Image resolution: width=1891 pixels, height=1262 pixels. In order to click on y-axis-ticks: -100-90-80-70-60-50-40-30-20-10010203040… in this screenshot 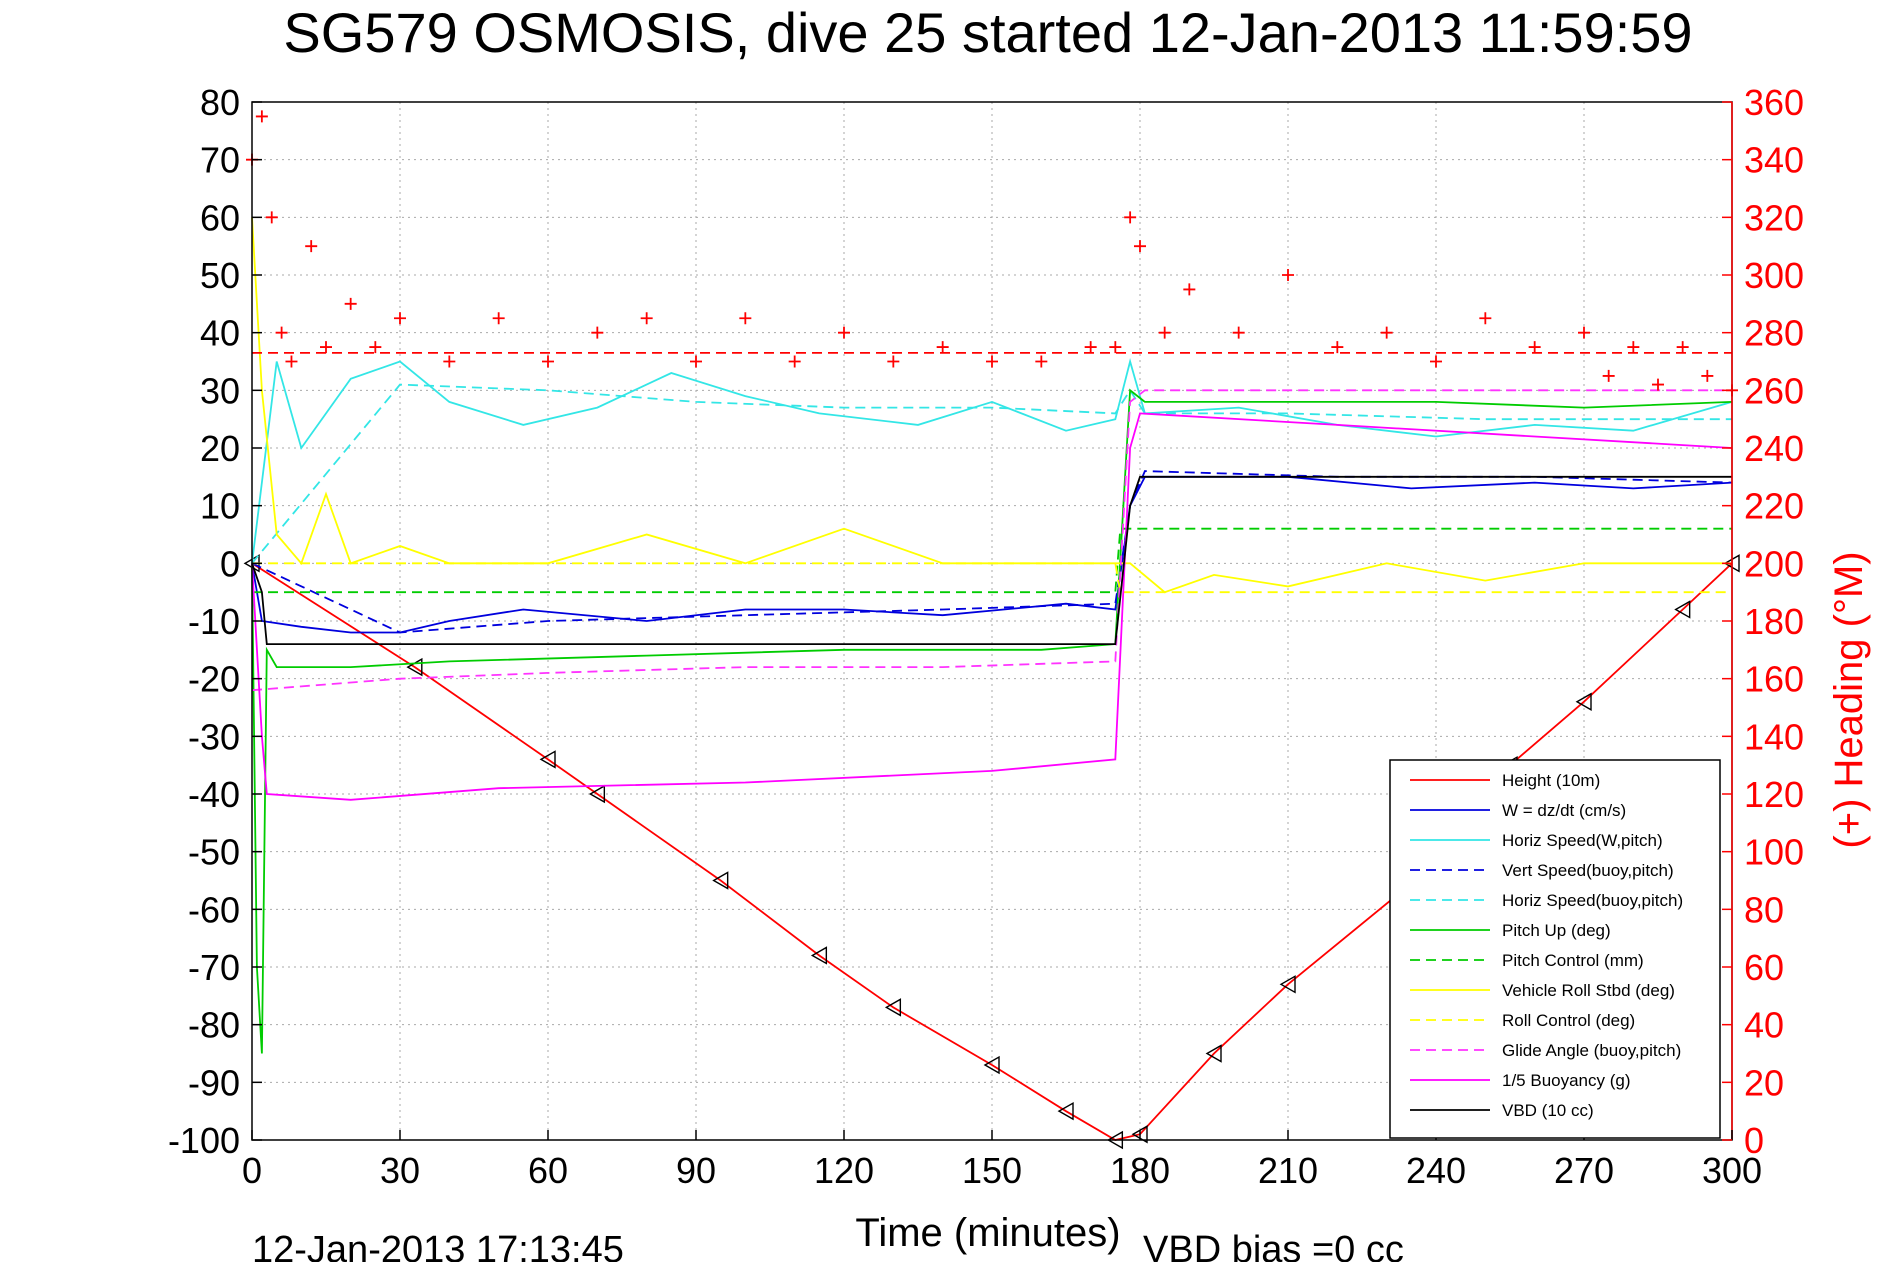, I will do `click(215, 621)`.